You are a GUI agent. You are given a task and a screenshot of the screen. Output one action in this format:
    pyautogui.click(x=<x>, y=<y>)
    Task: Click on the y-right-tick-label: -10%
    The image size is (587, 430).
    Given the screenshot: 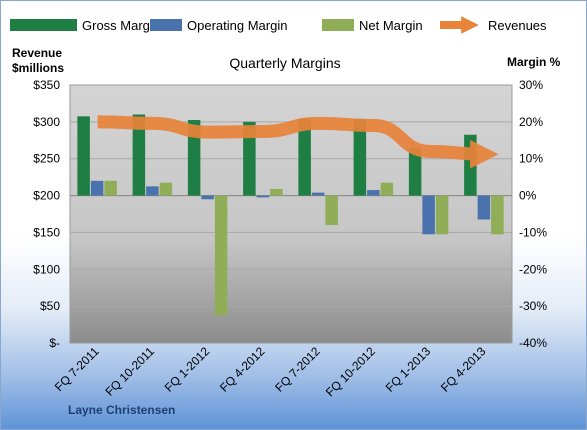 What is the action you would take?
    pyautogui.click(x=533, y=232)
    